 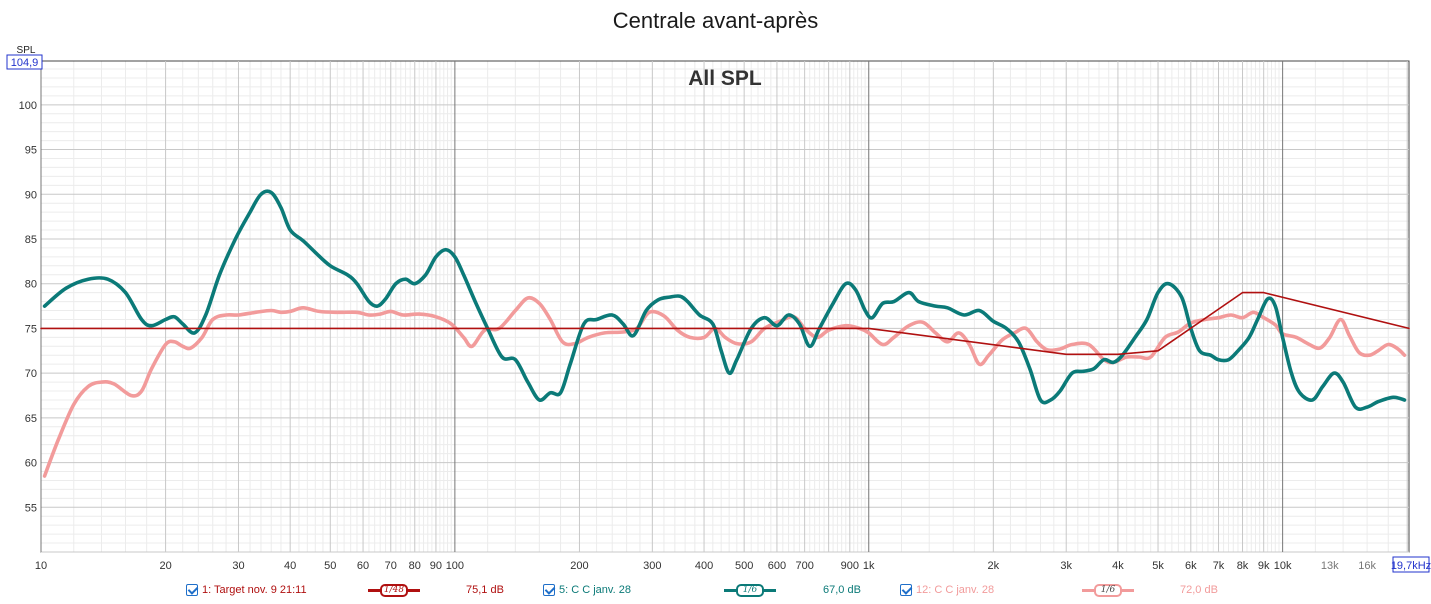 I want to click on legend-item-5: 5: C C janv. 28, so click(x=587, y=590).